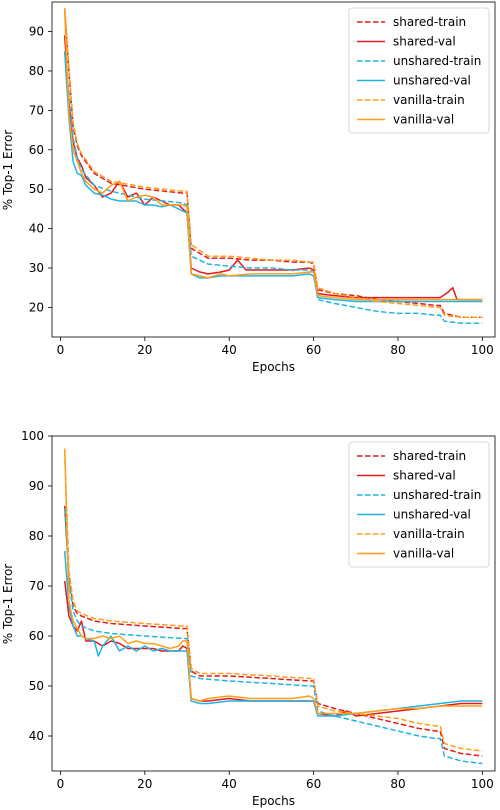  I want to click on series-line-shared-val, so click(273, 648).